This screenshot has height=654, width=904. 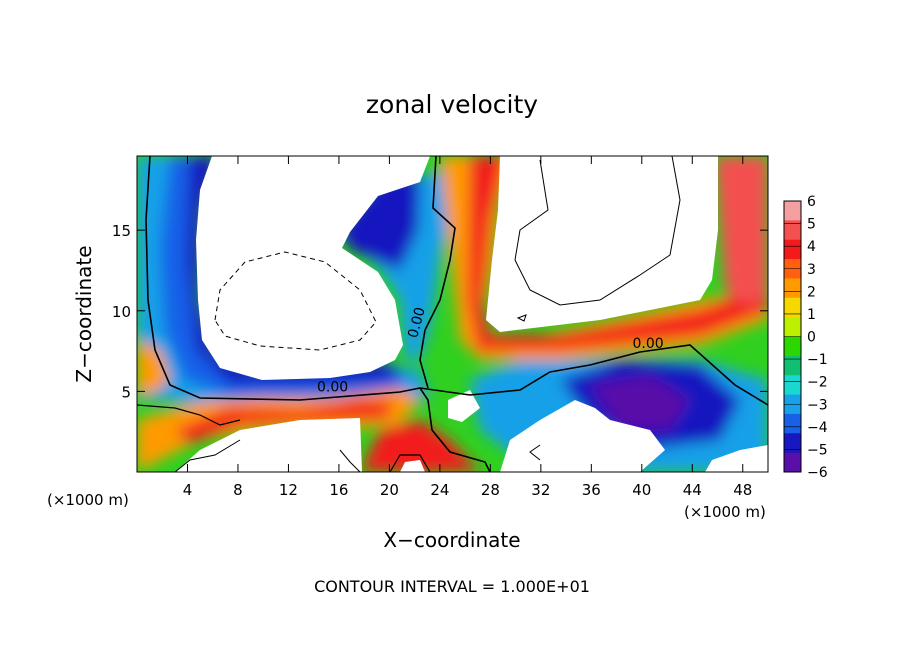 What do you see at coordinates (84, 313) in the screenshot?
I see `y-axis-label: Z−coordinate` at bounding box center [84, 313].